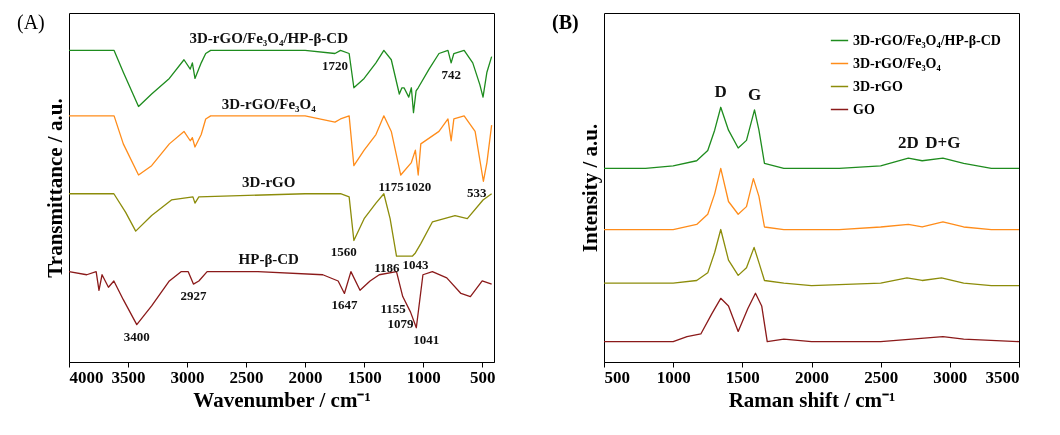 The height and width of the screenshot is (435, 1060). Describe the element at coordinates (426, 339) in the screenshot. I see `annotation: 1041` at that location.